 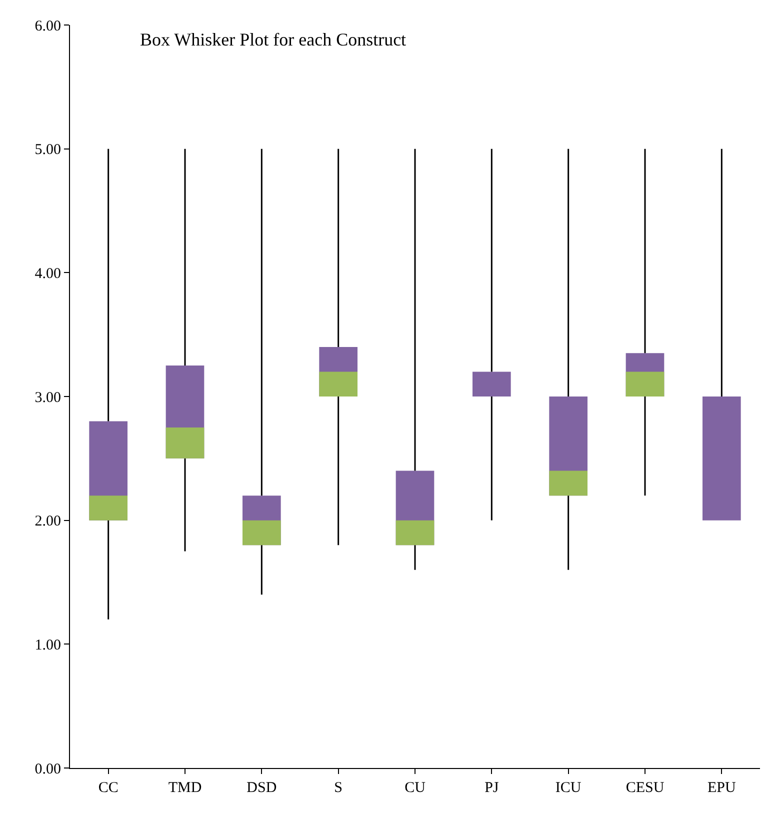 I want to click on y-tick-label: 1.00, so click(x=47, y=645).